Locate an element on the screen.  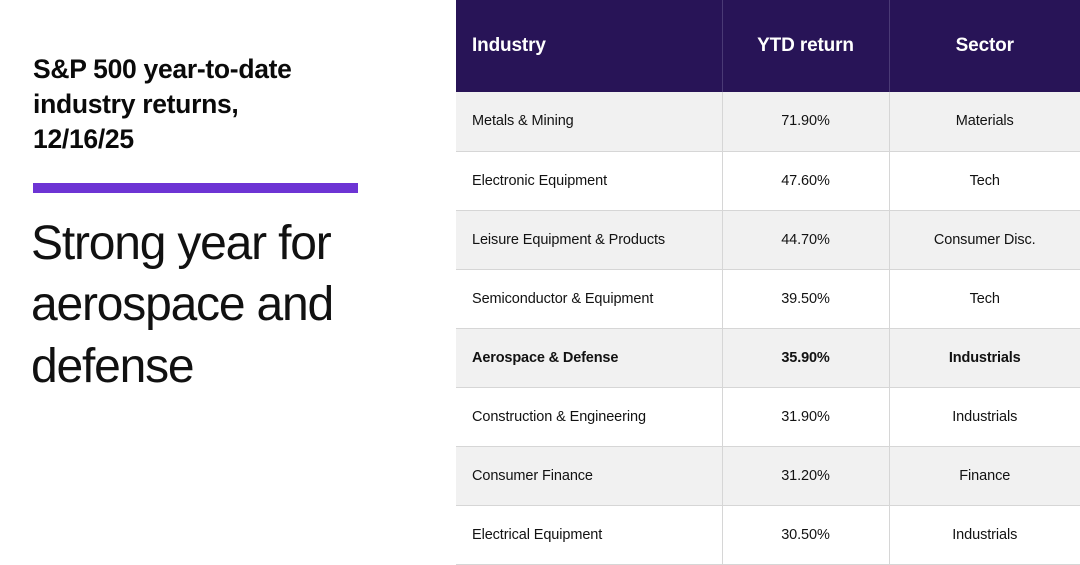
cell-ytd-return: 47.60% is located at coordinates (806, 181).